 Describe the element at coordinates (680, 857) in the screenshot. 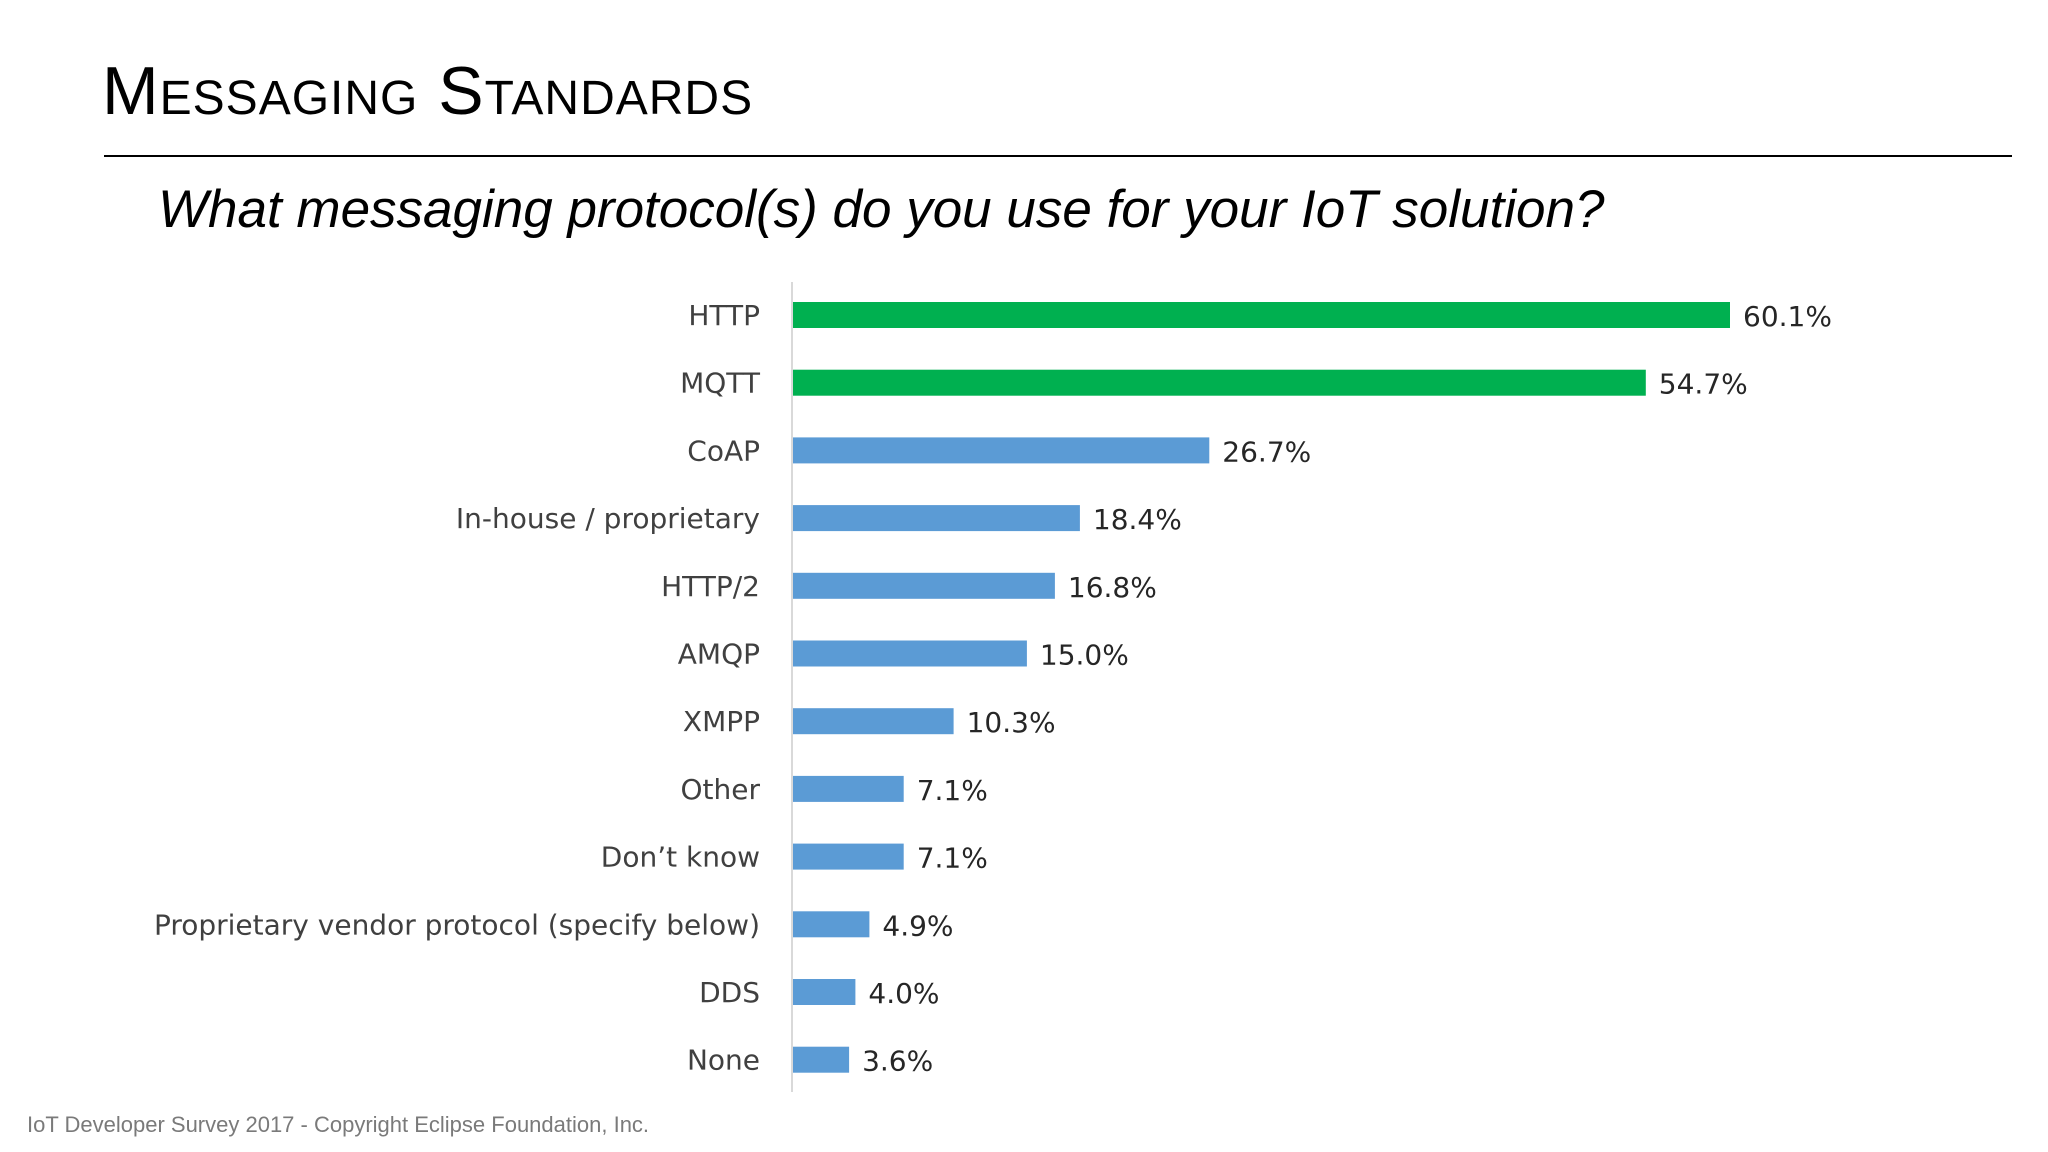

I see `category-label: Don’t know` at that location.